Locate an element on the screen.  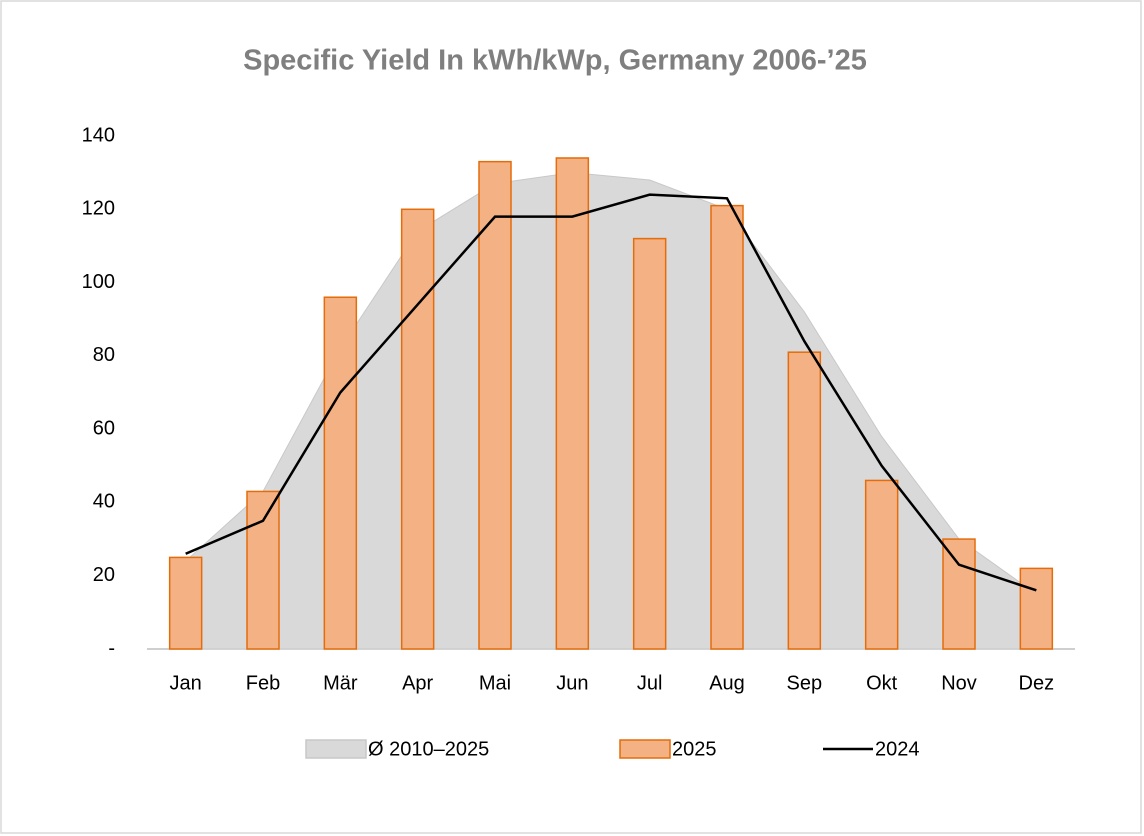
legend-label: 2025 is located at coordinates (694, 749).